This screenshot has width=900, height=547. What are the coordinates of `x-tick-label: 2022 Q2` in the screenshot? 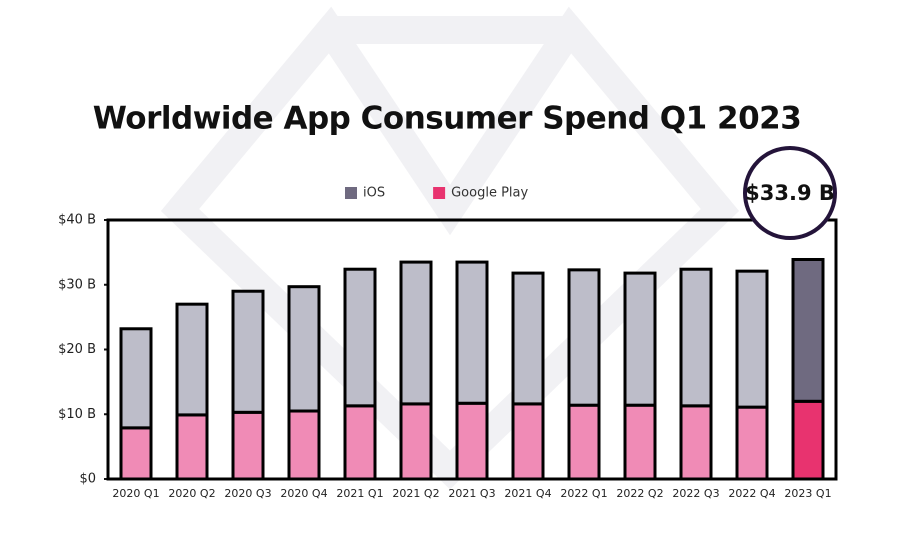 It's located at (639, 493).